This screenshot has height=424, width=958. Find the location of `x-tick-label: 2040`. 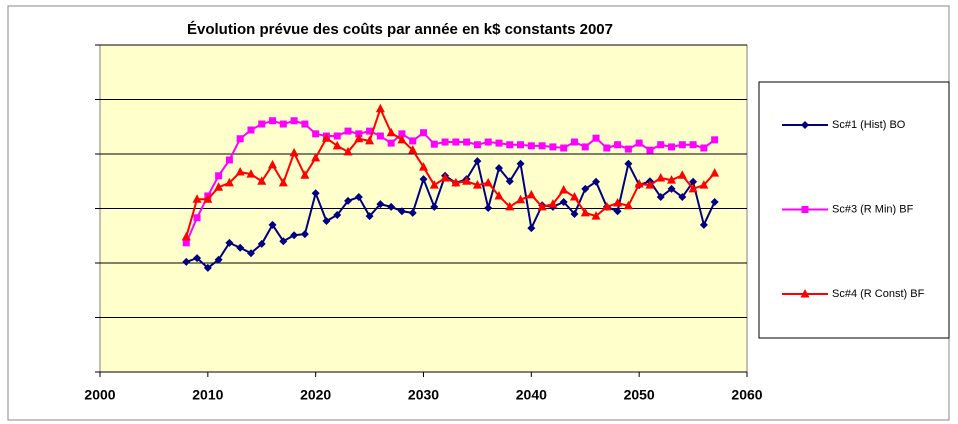

x-tick-label: 2040 is located at coordinates (531, 395).